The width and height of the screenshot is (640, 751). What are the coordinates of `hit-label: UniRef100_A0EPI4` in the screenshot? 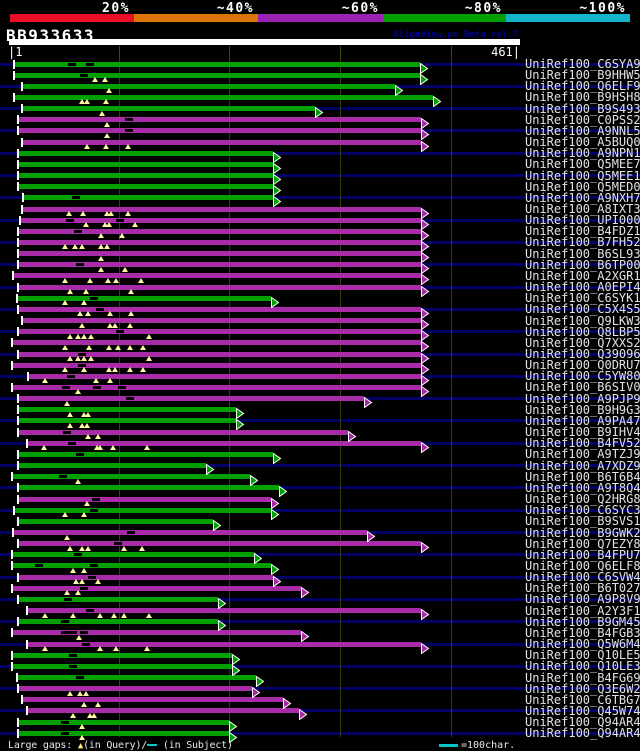 It's located at (582, 287).